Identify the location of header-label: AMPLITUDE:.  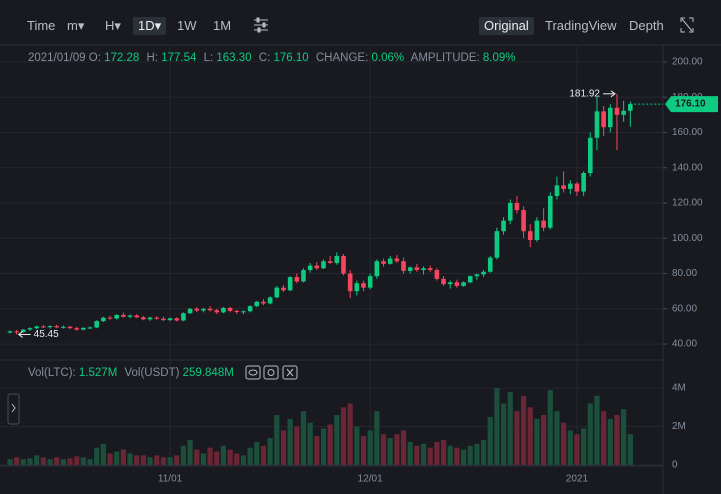
(445, 58).